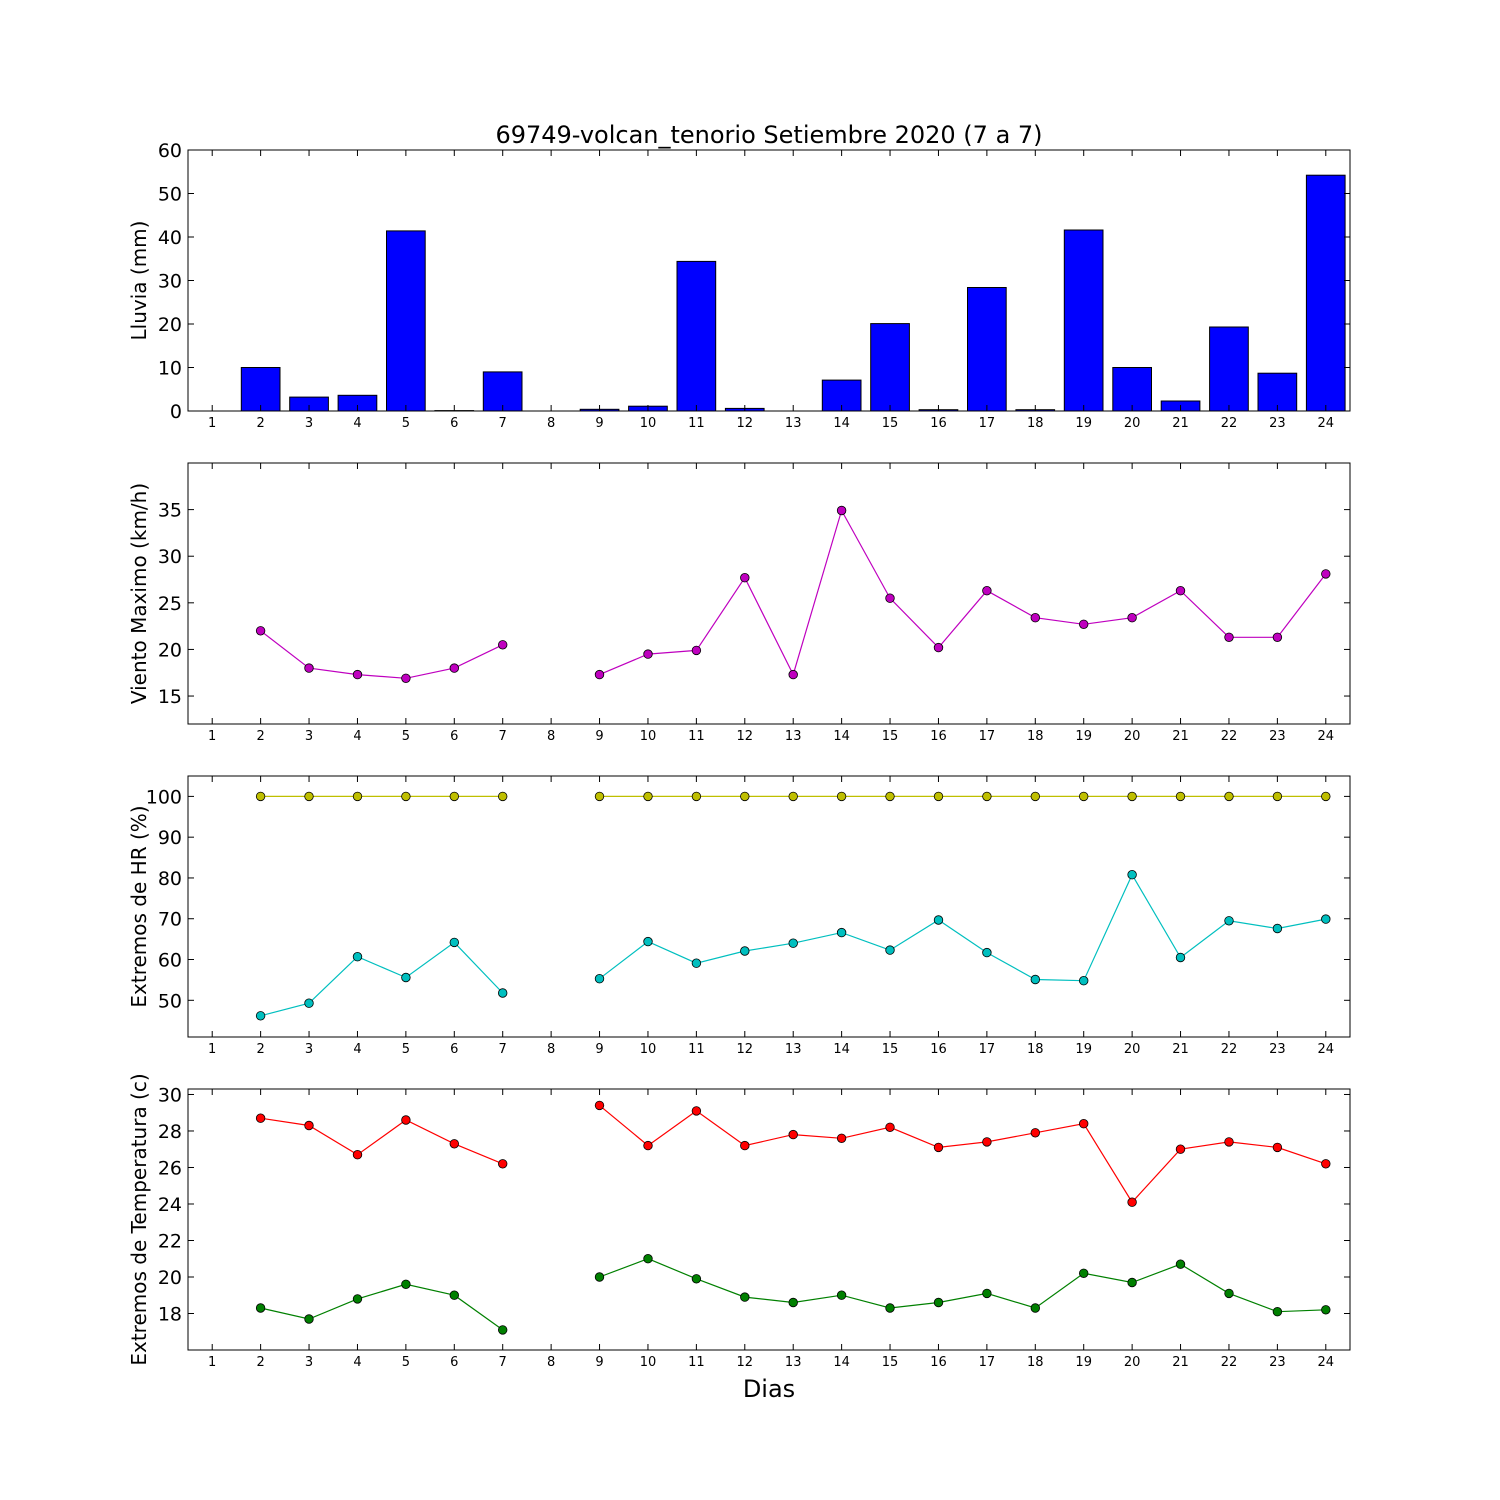 The image size is (1500, 1500). What do you see at coordinates (170, 1315) in the screenshot?
I see `y-tick-label: 18` at bounding box center [170, 1315].